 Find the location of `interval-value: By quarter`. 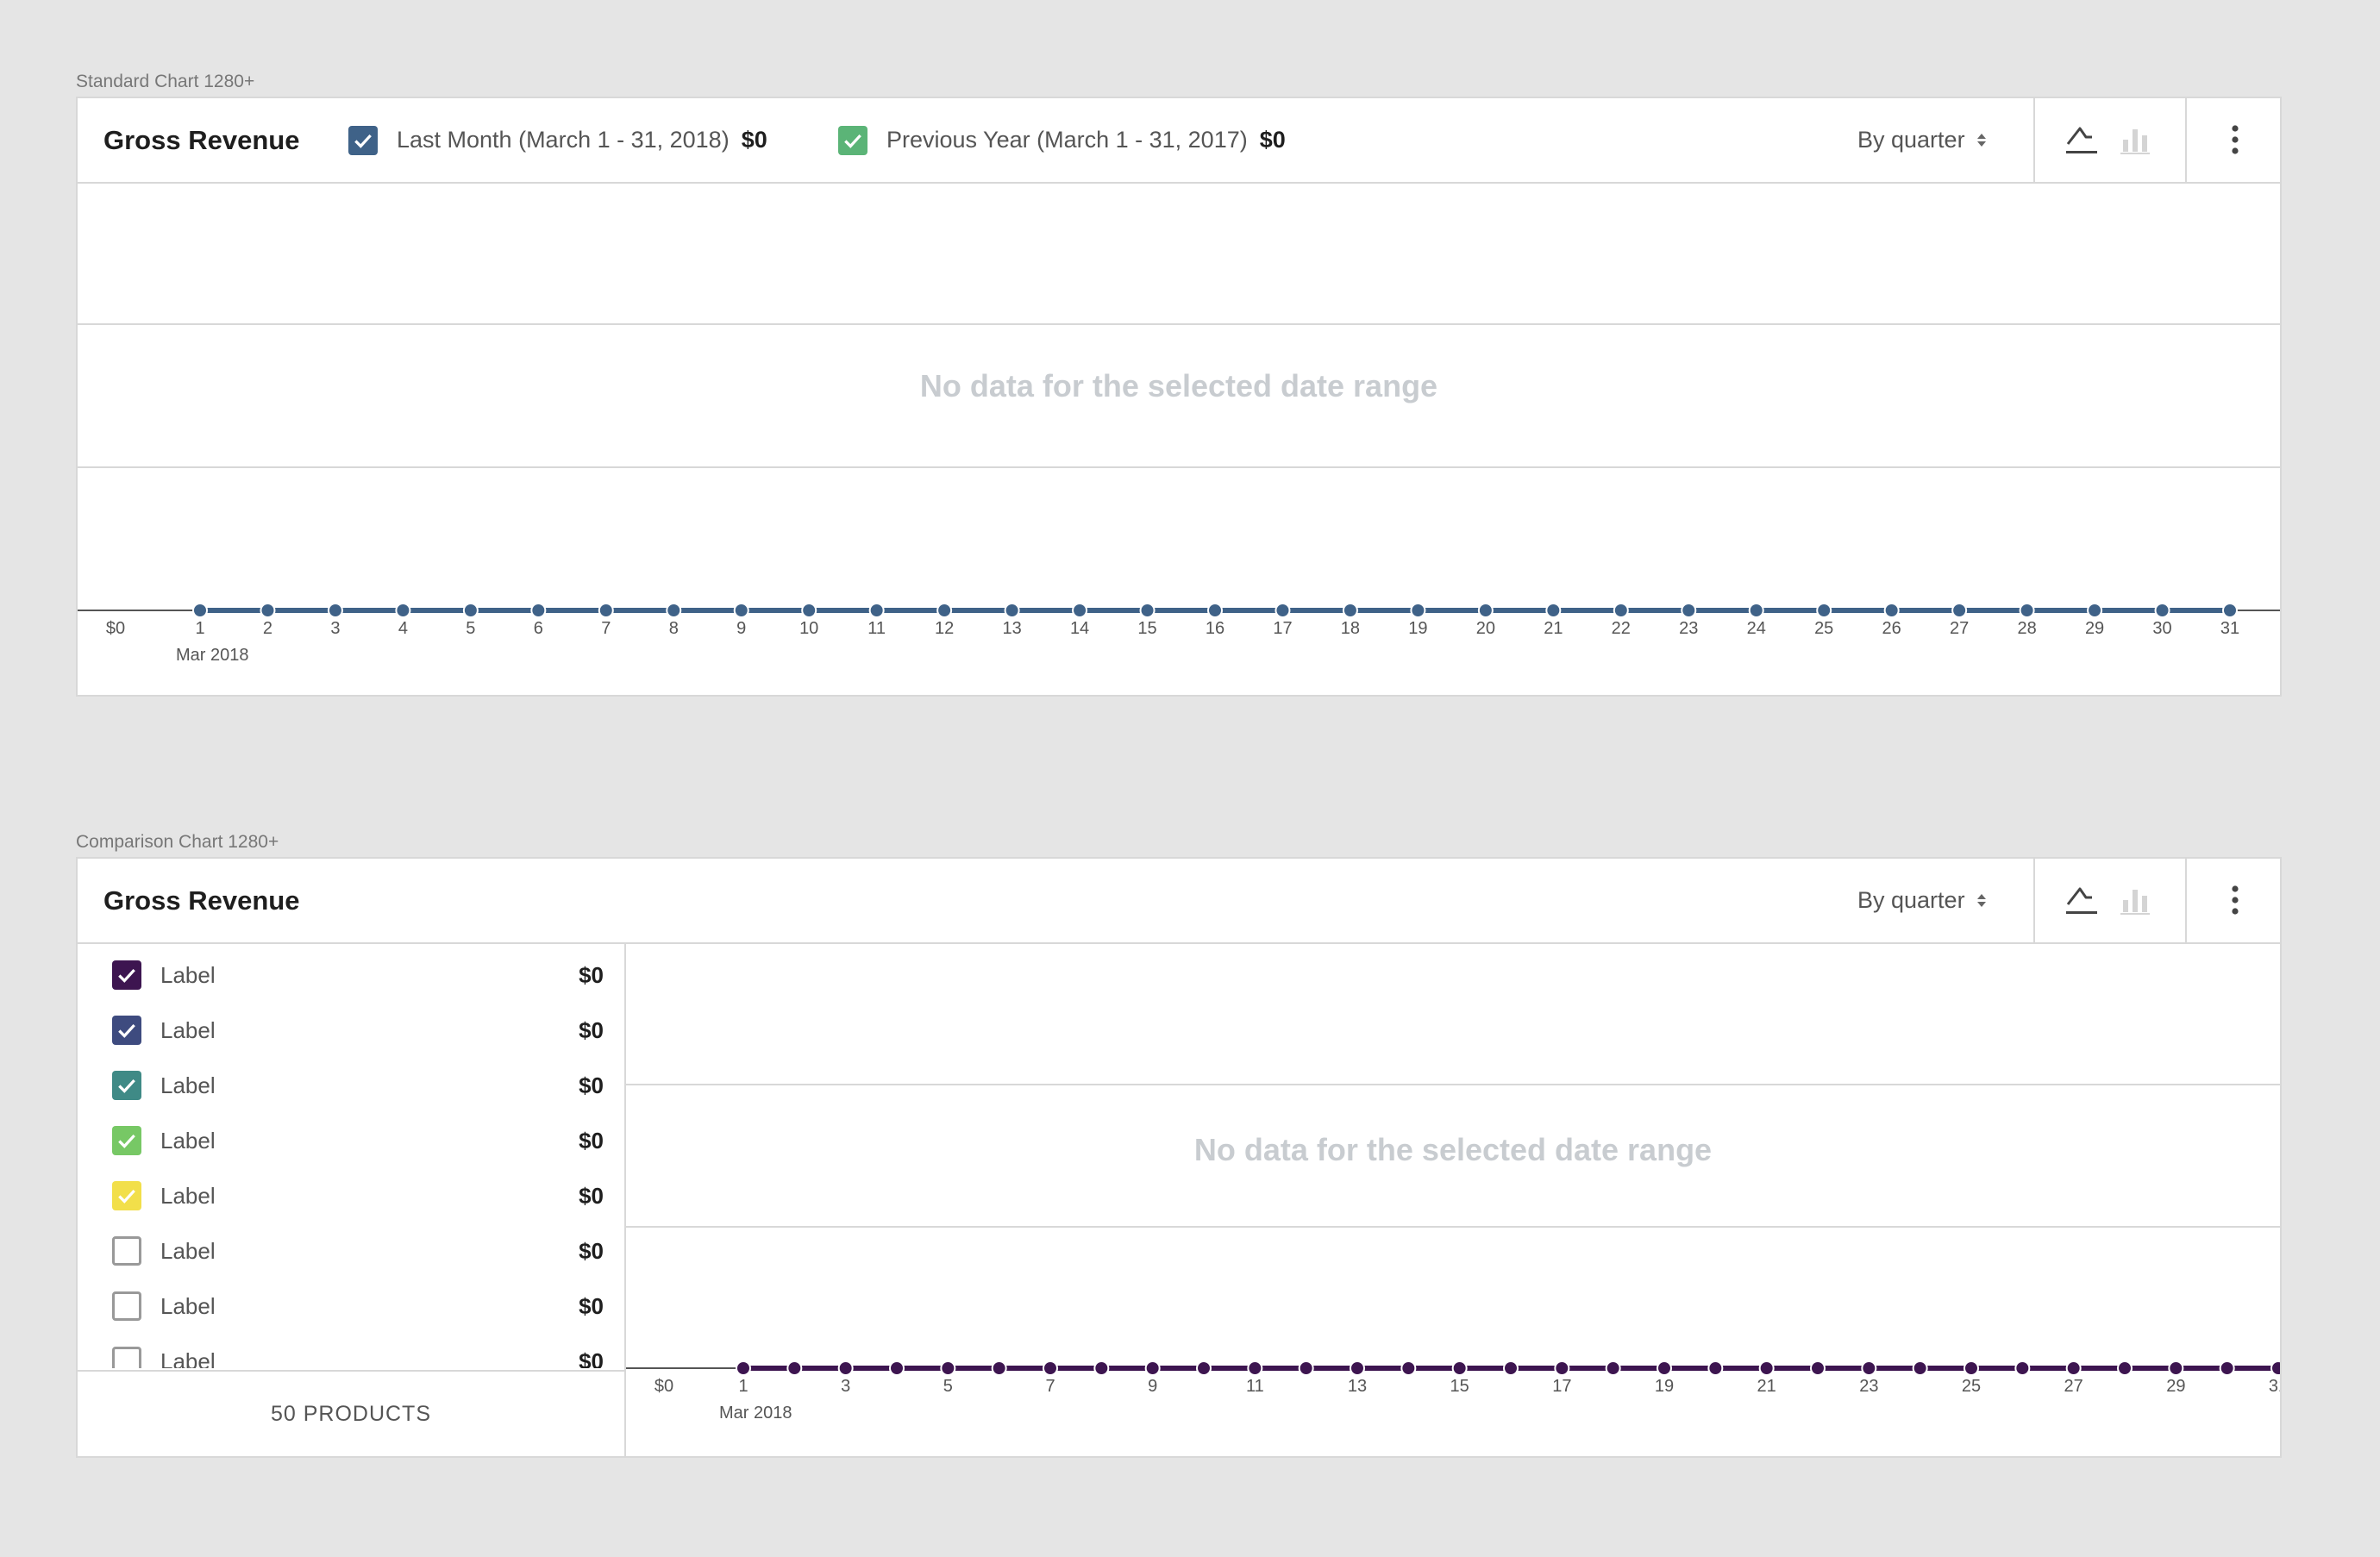

interval-value: By quarter is located at coordinates (1911, 140).